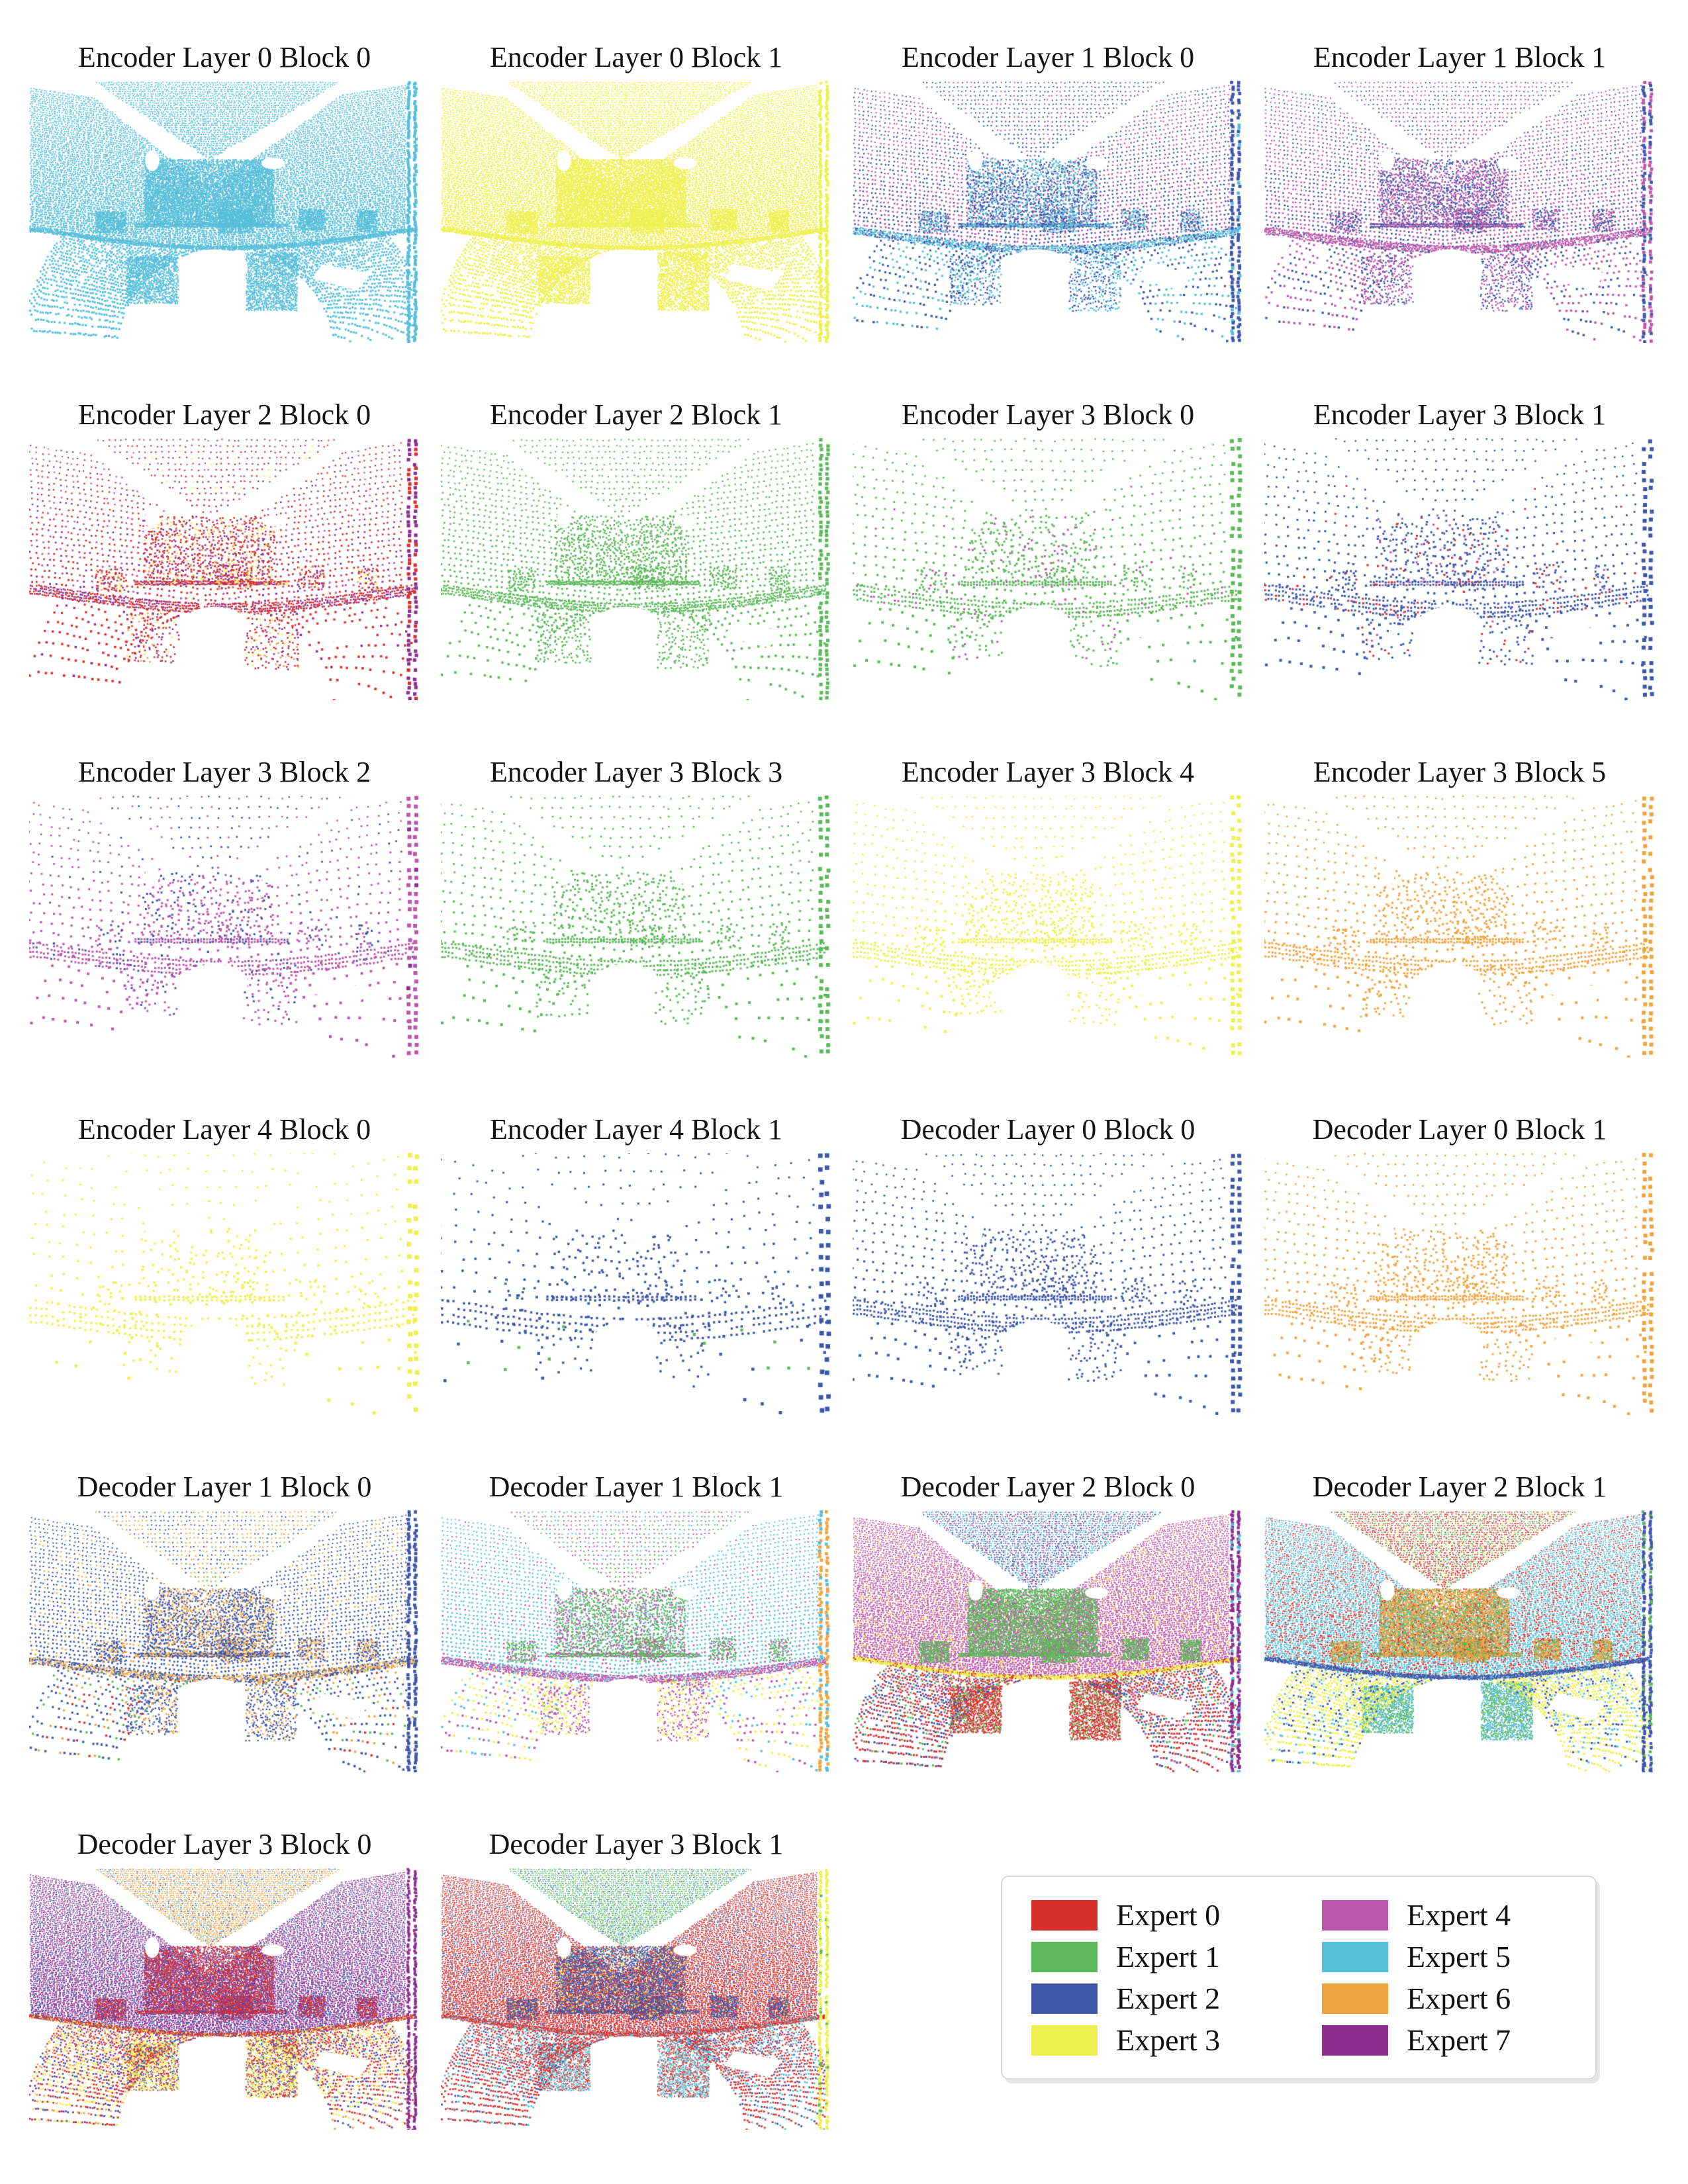  I want to click on panel: Encoder Layer 3 Block 5, so click(1459, 906).